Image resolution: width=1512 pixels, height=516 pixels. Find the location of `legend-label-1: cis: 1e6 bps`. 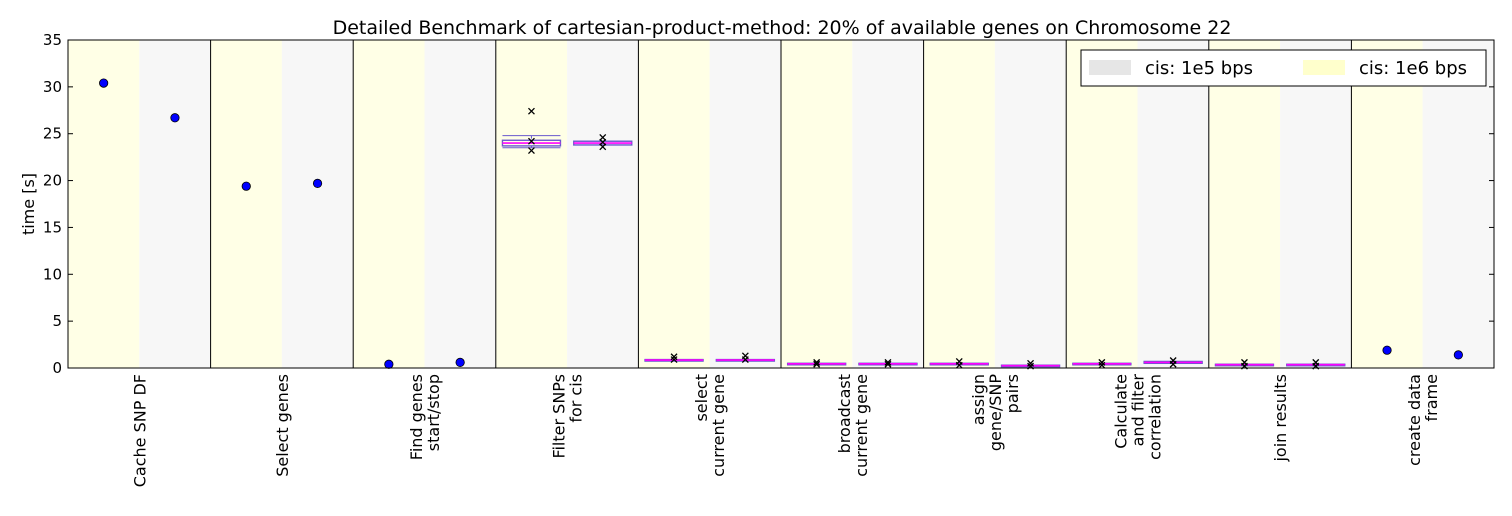

legend-label-1: cis: 1e6 bps is located at coordinates (1413, 68).